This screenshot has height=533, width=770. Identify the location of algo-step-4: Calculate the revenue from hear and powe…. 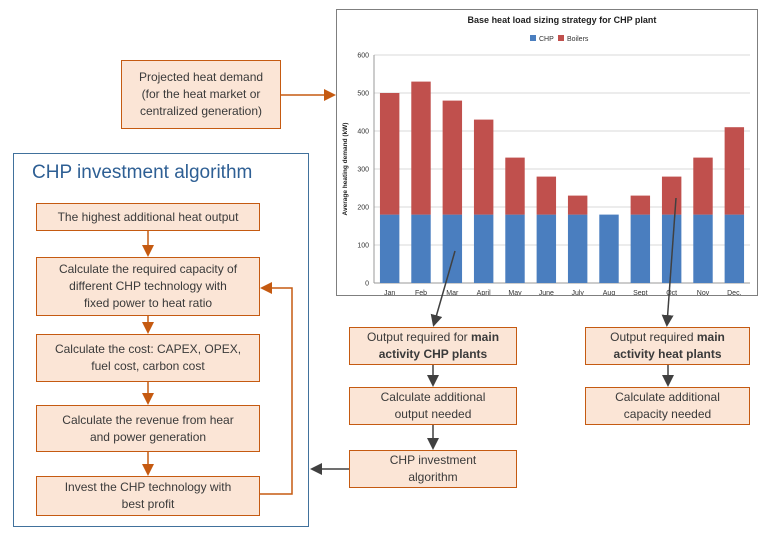
(148, 428).